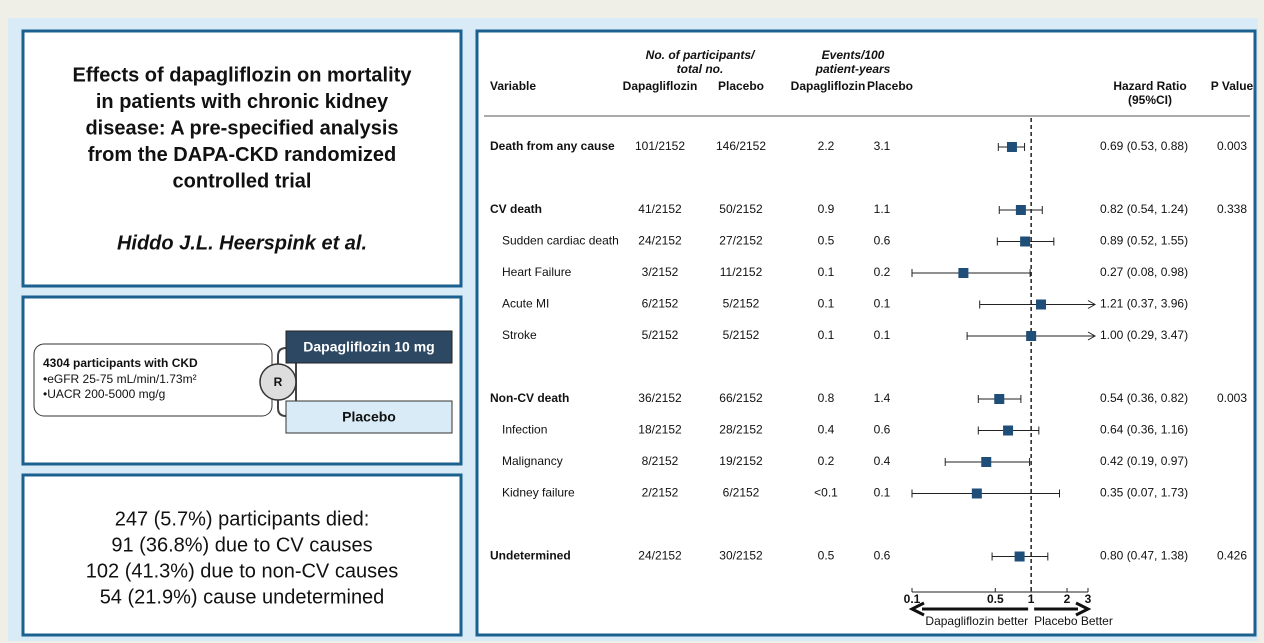 The width and height of the screenshot is (1264, 643). Describe the element at coordinates (243, 75) in the screenshot. I see `title-line: Effects of dapagliflozin on mortality` at that location.